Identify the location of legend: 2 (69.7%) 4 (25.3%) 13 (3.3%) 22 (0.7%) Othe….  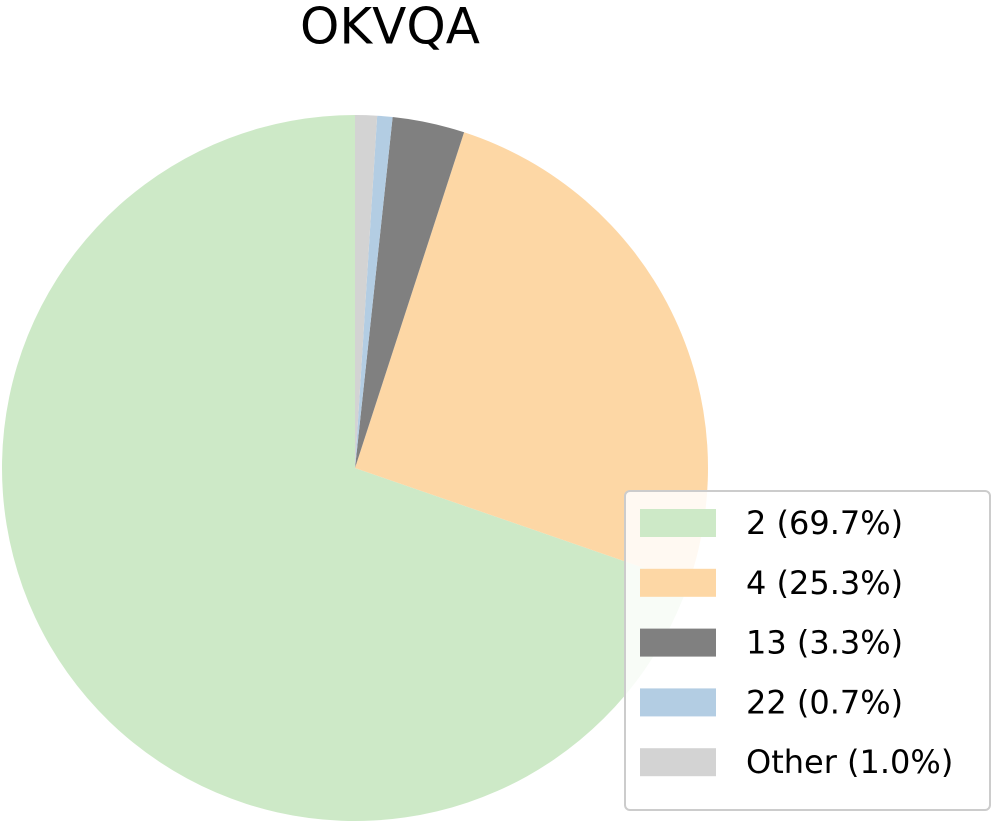
(807, 650).